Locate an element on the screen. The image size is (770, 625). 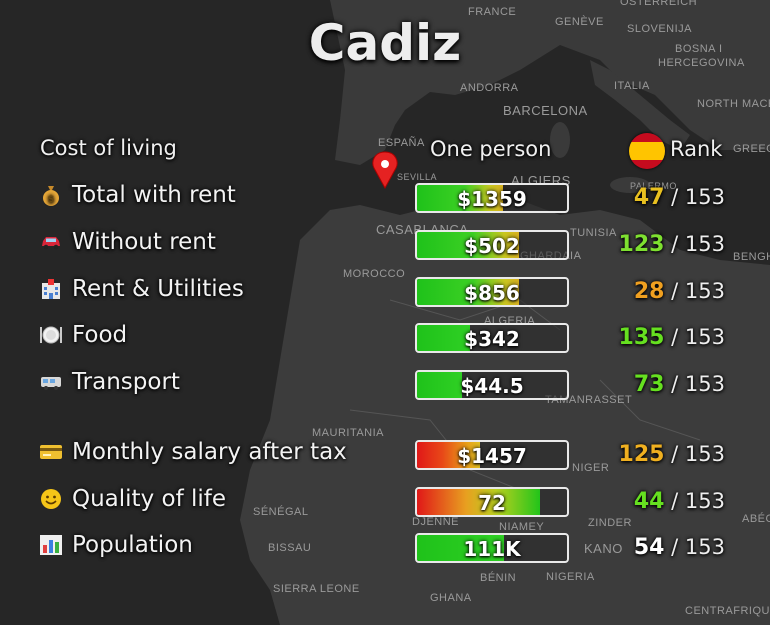
rank-value: 47 / 153 is located at coordinates (655, 197).